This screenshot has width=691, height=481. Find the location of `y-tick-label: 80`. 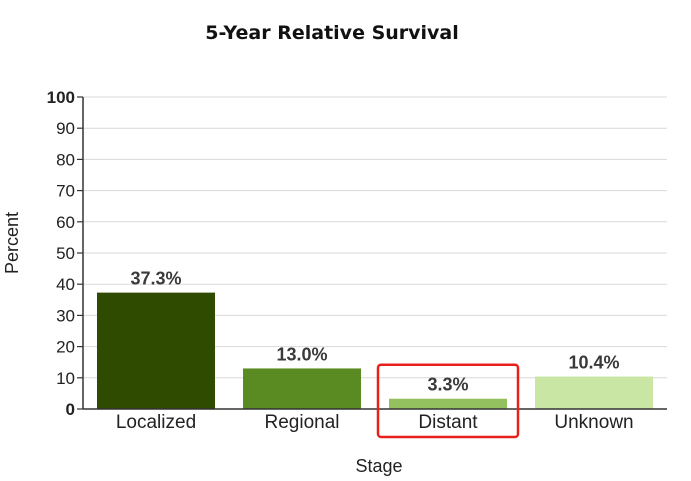

y-tick-label: 80 is located at coordinates (65, 159).